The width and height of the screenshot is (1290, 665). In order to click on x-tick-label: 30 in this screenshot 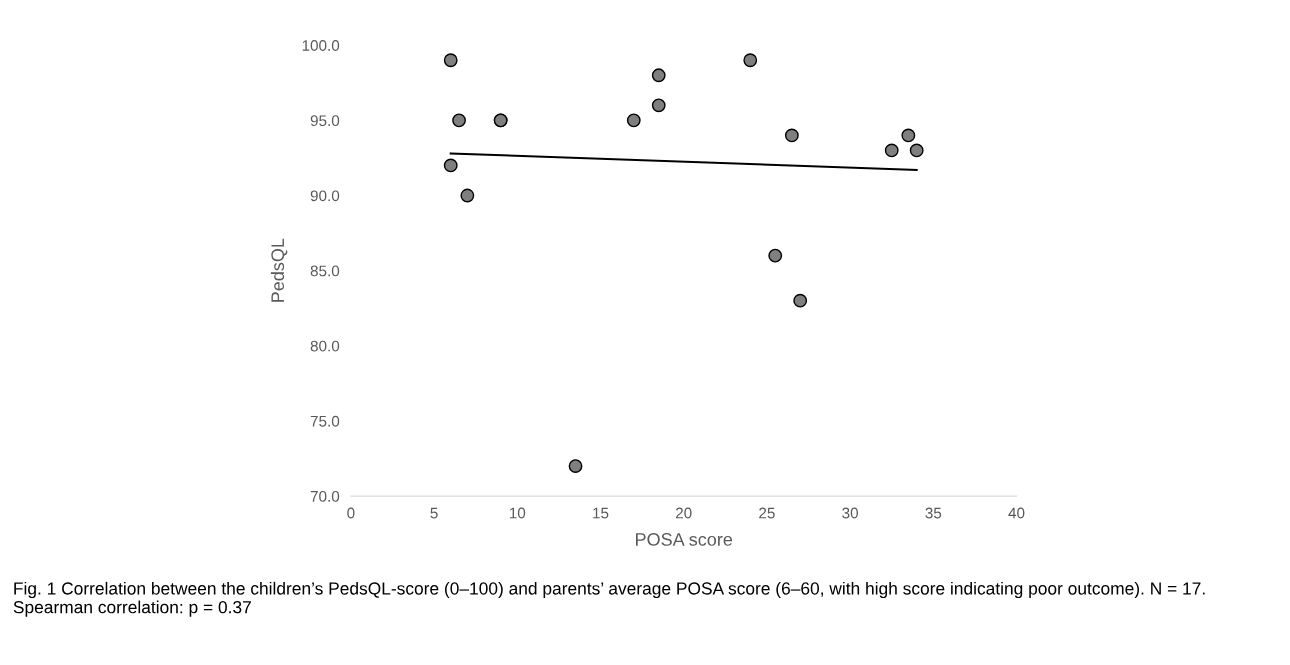, I will do `click(850, 513)`.